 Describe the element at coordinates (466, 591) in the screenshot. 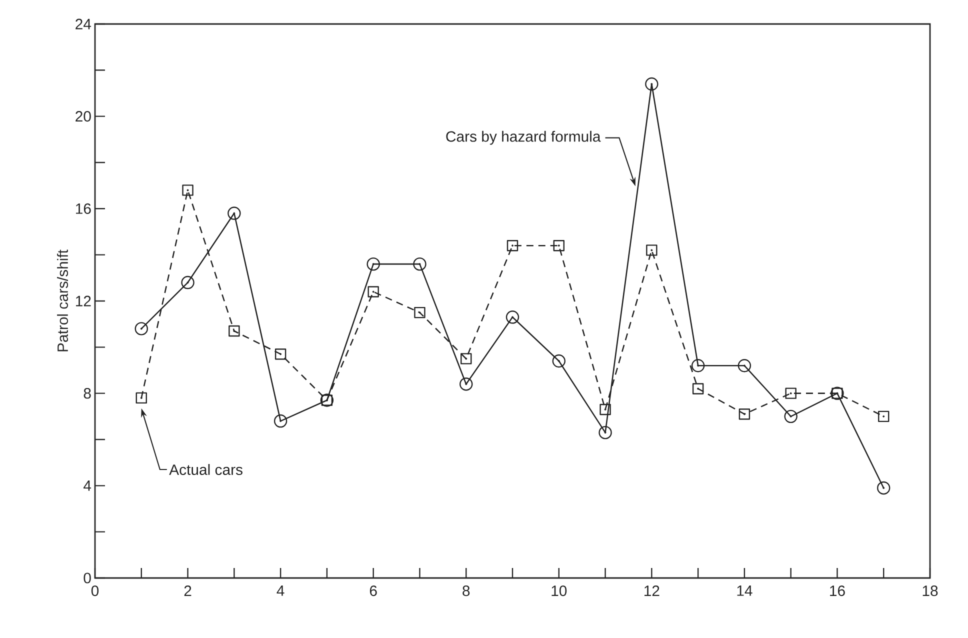

I see `x-tick-label: 8` at that location.